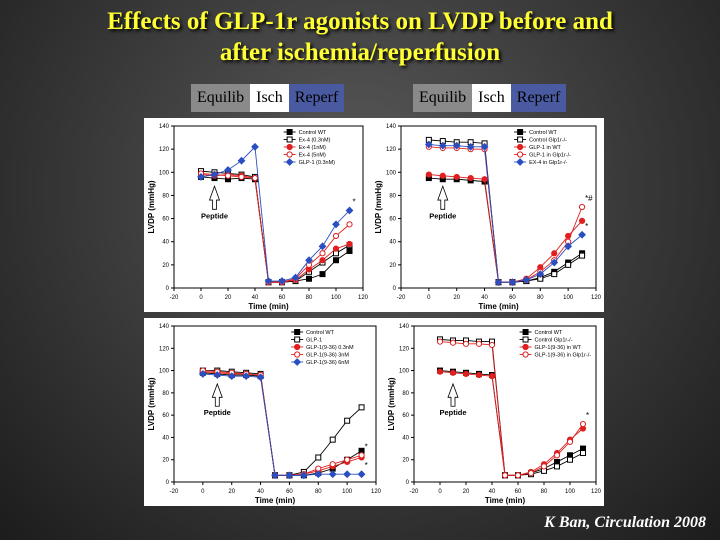 The height and width of the screenshot is (540, 720). I want to click on significance-mark: *#, so click(589, 198).